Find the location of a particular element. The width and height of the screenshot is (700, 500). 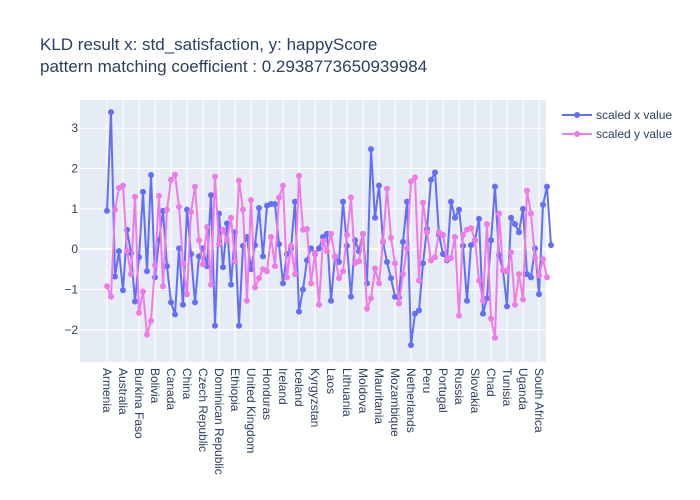

x-tick-label: South Africa is located at coordinates (539, 400).